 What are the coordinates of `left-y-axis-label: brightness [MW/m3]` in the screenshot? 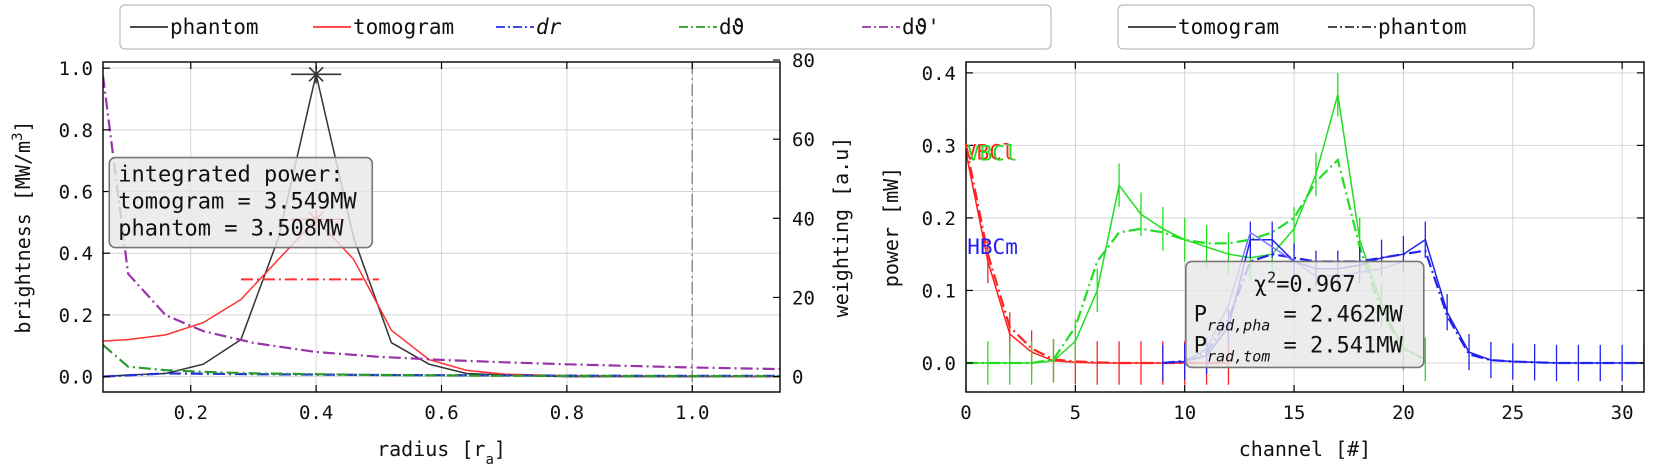 It's located at (22, 226).